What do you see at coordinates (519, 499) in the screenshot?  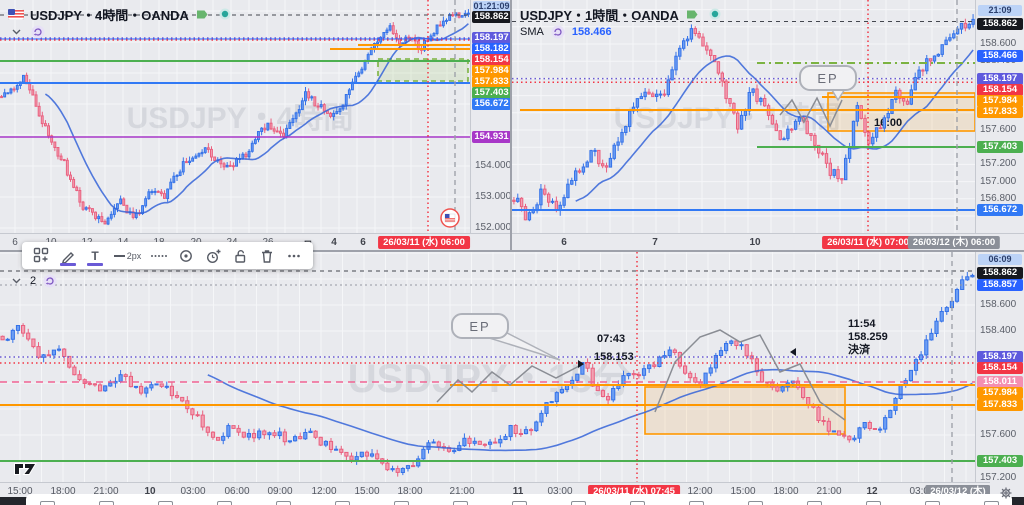 I see `bottom-toolbar-cutoff` at bounding box center [519, 499].